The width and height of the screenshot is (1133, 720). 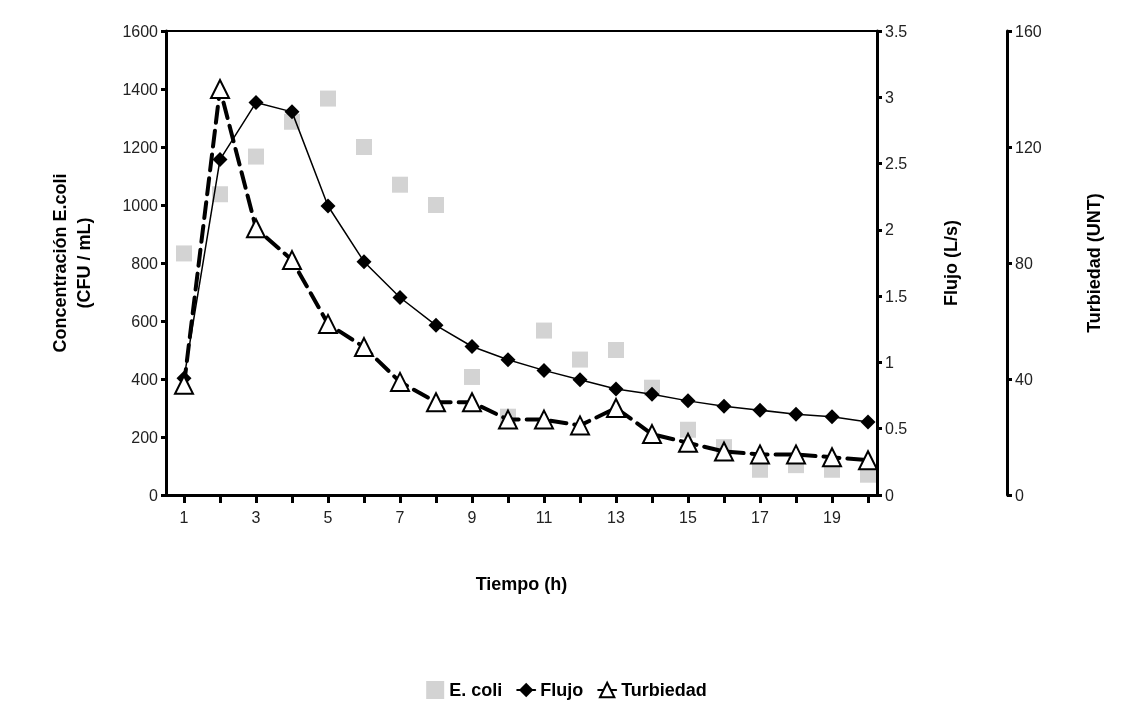 I want to click on y-tick-label: 1400, so click(x=140, y=89).